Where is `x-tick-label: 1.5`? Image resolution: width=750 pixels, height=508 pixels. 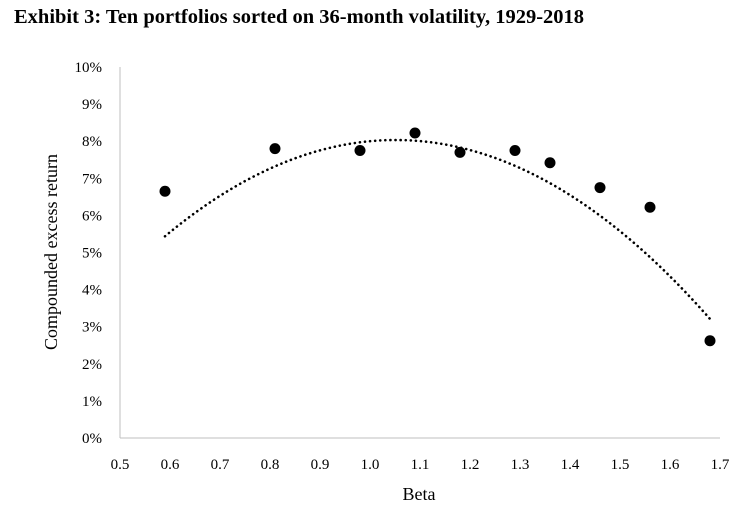 x-tick-label: 1.5 is located at coordinates (620, 465).